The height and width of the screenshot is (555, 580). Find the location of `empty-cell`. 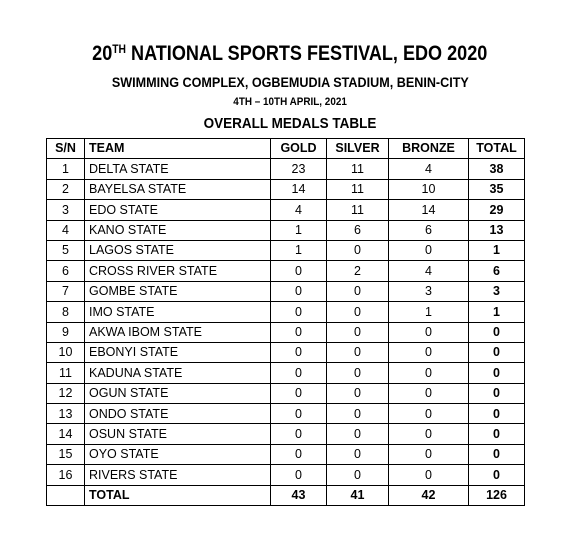

empty-cell is located at coordinates (65, 495).